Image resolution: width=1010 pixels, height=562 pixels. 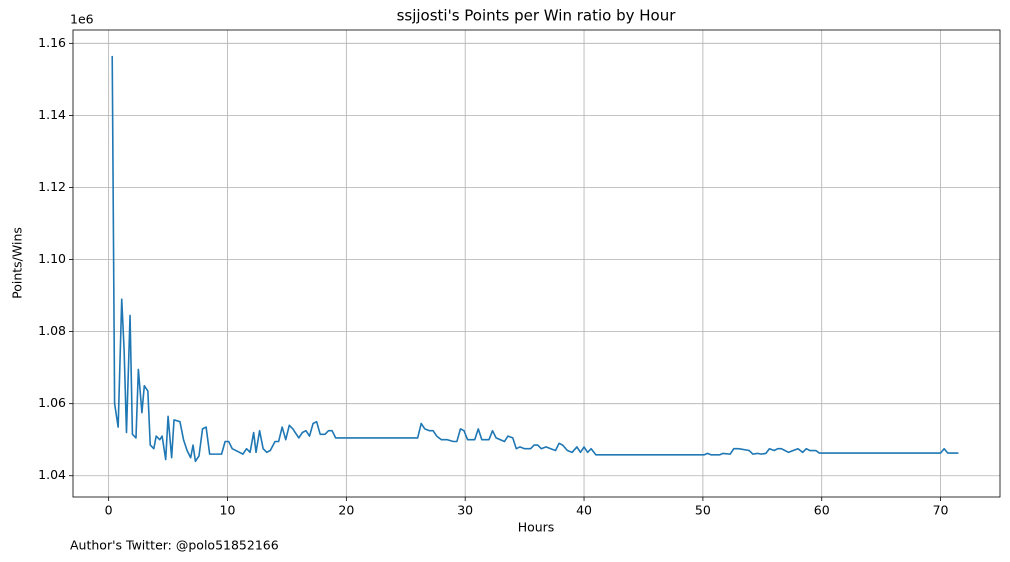 I want to click on y-tick-label: 1.04, so click(x=52, y=474).